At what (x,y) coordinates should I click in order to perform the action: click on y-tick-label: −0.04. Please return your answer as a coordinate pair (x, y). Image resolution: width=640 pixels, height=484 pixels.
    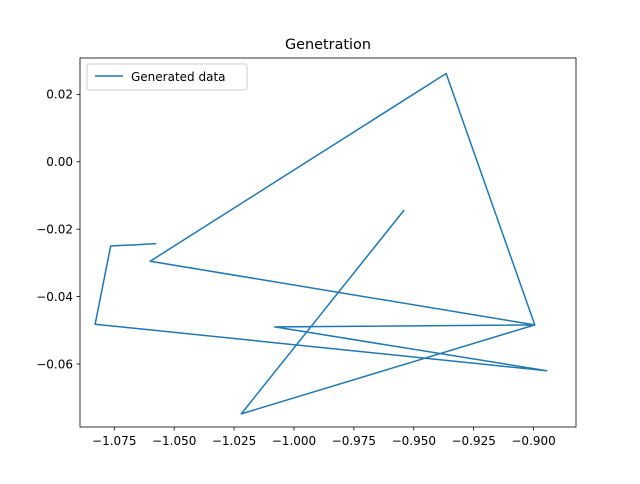
    Looking at the image, I should click on (54, 297).